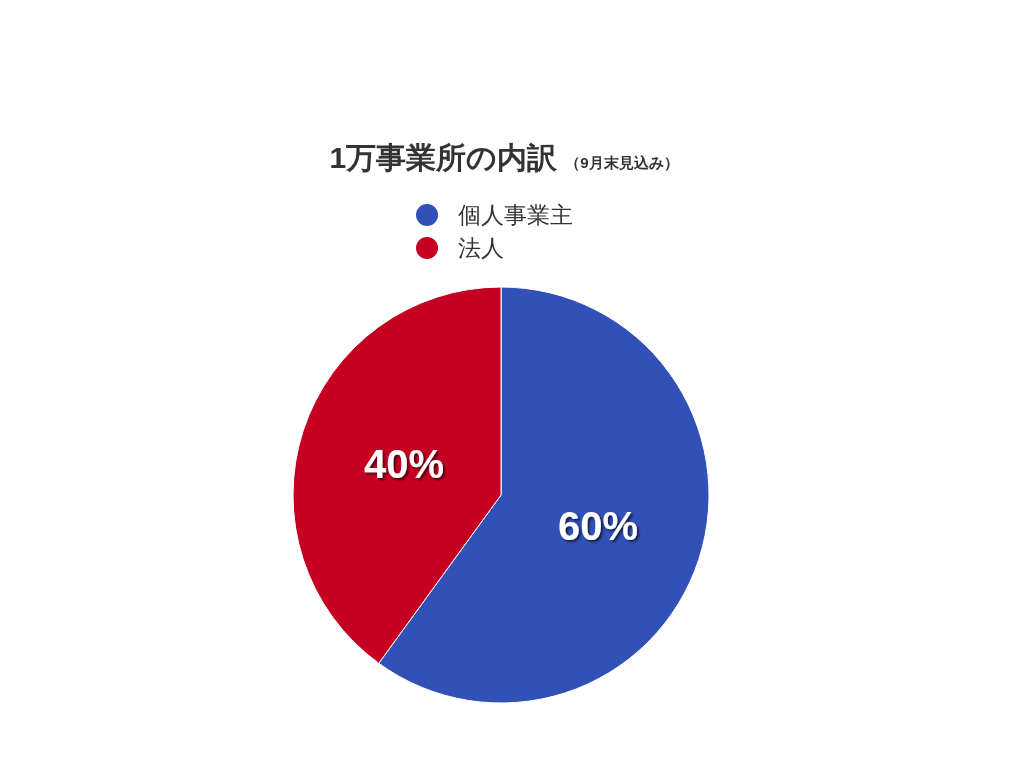  I want to click on data-label: 40%, so click(404, 463).